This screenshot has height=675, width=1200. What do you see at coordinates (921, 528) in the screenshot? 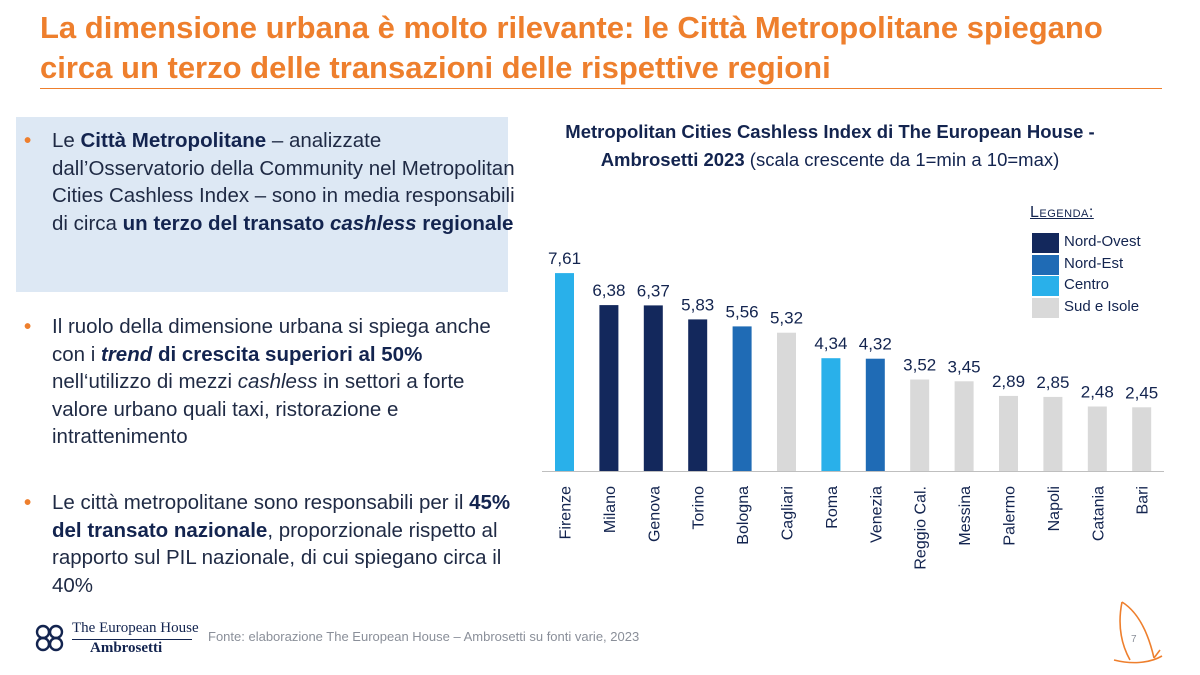
I see `category-tick-label: Reggio Cal.` at bounding box center [921, 528].